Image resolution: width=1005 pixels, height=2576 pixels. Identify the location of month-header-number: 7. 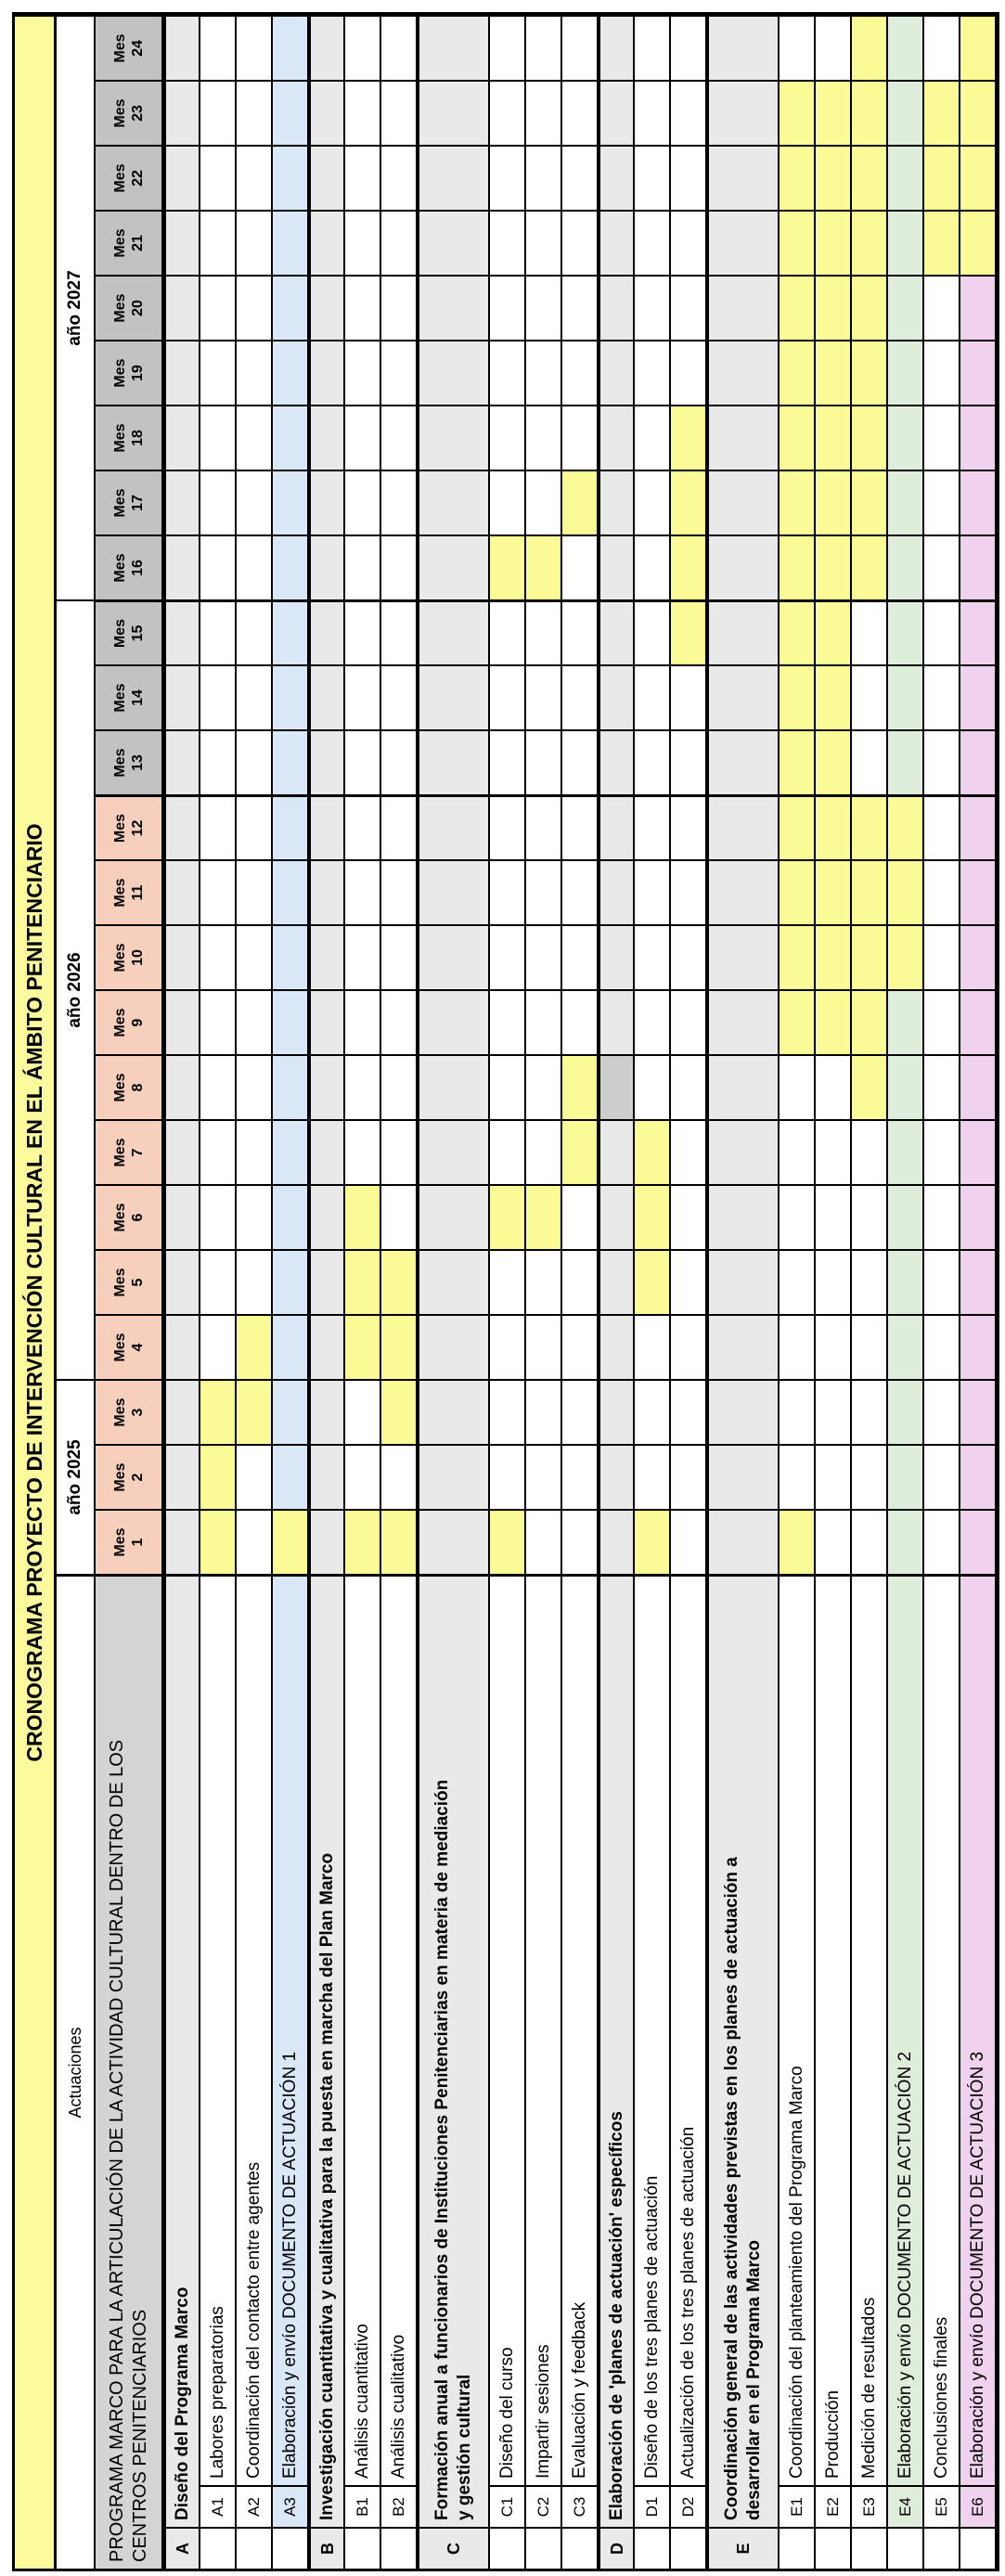
(137, 1152).